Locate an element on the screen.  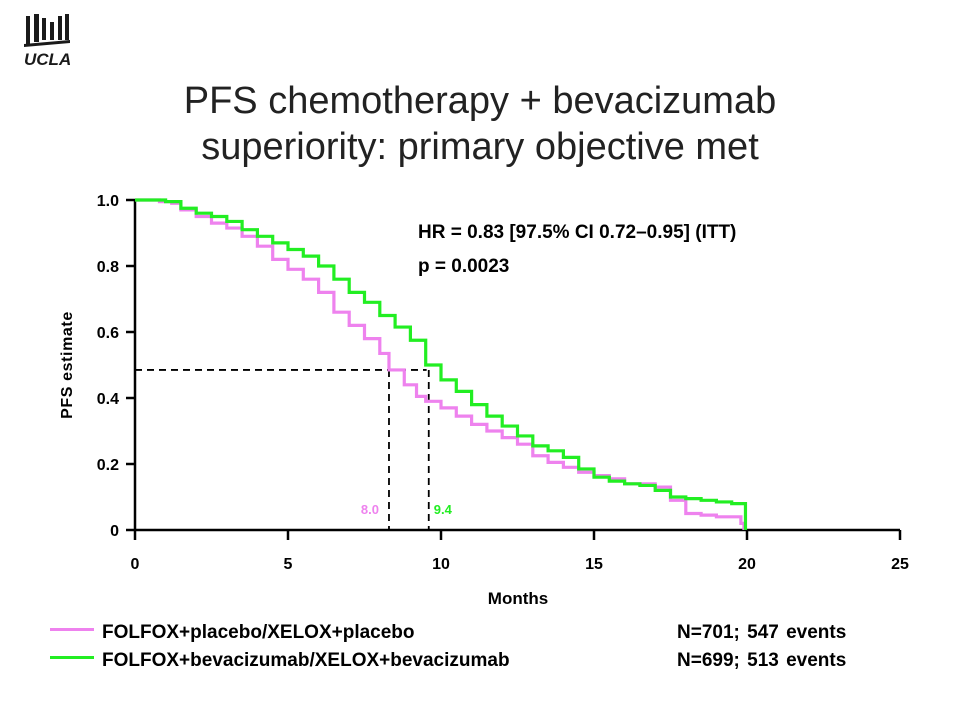
p-value-annotation: p = 0.0023 is located at coordinates (463, 266).